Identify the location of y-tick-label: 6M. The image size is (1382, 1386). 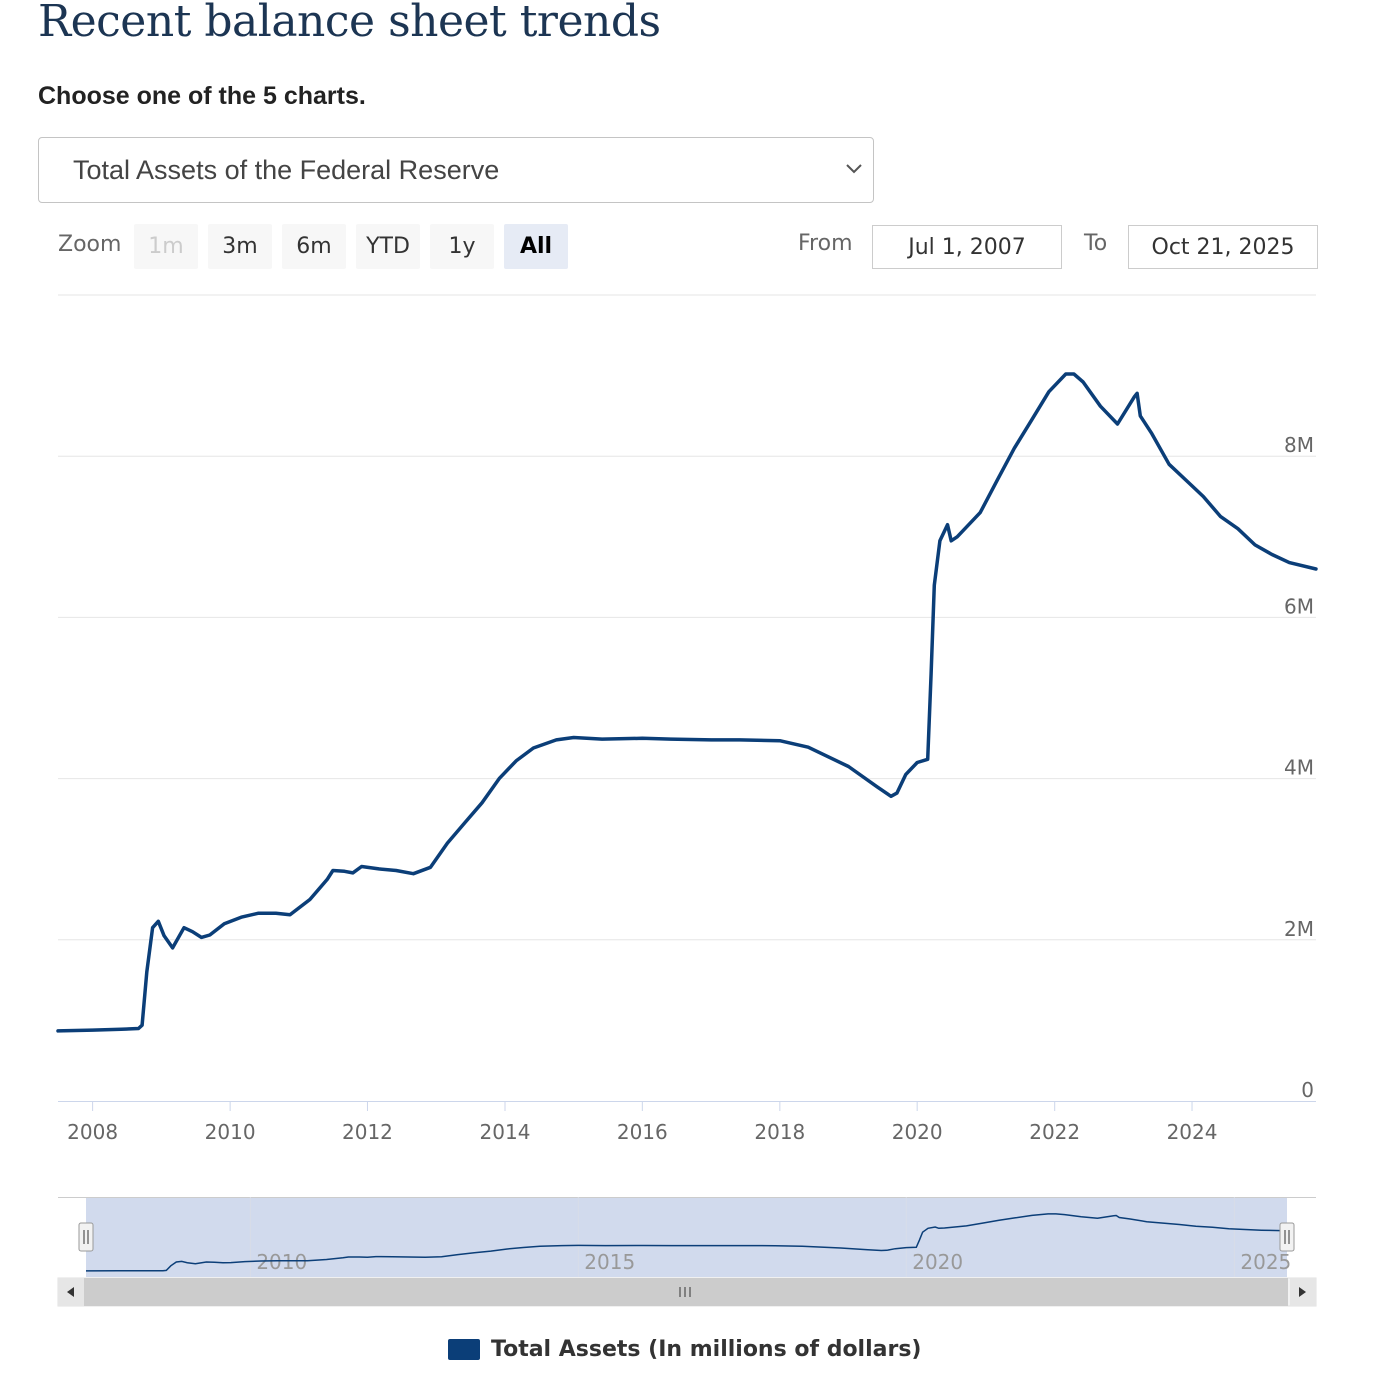
(1299, 606).